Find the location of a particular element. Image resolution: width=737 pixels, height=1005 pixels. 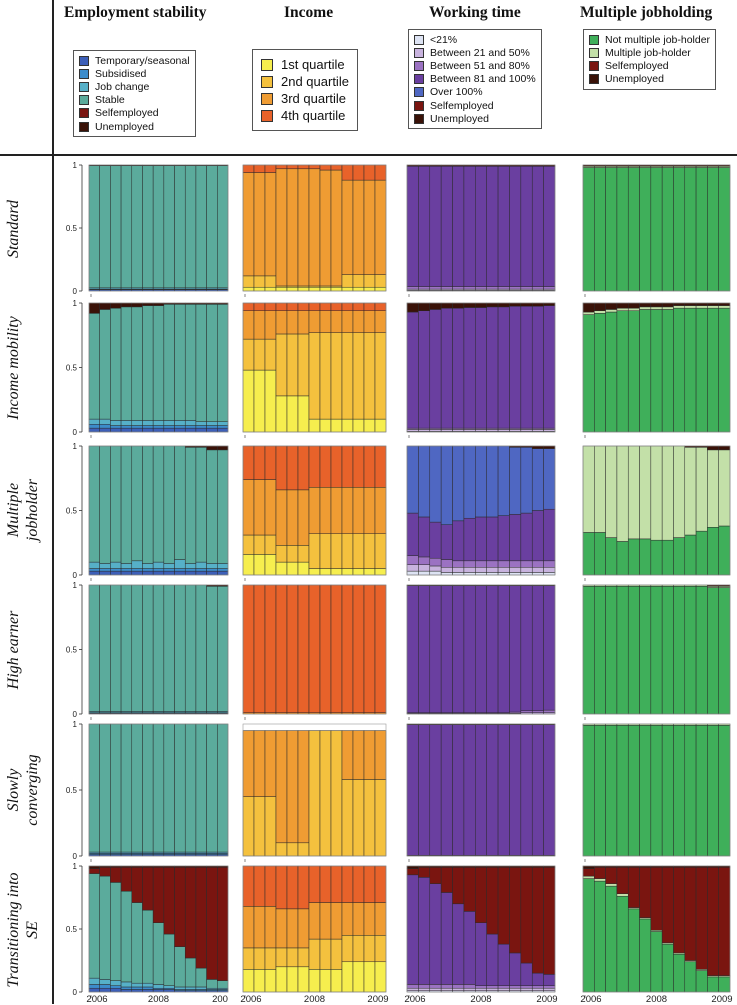

legend-label: Selfemployed is located at coordinates (462, 105).